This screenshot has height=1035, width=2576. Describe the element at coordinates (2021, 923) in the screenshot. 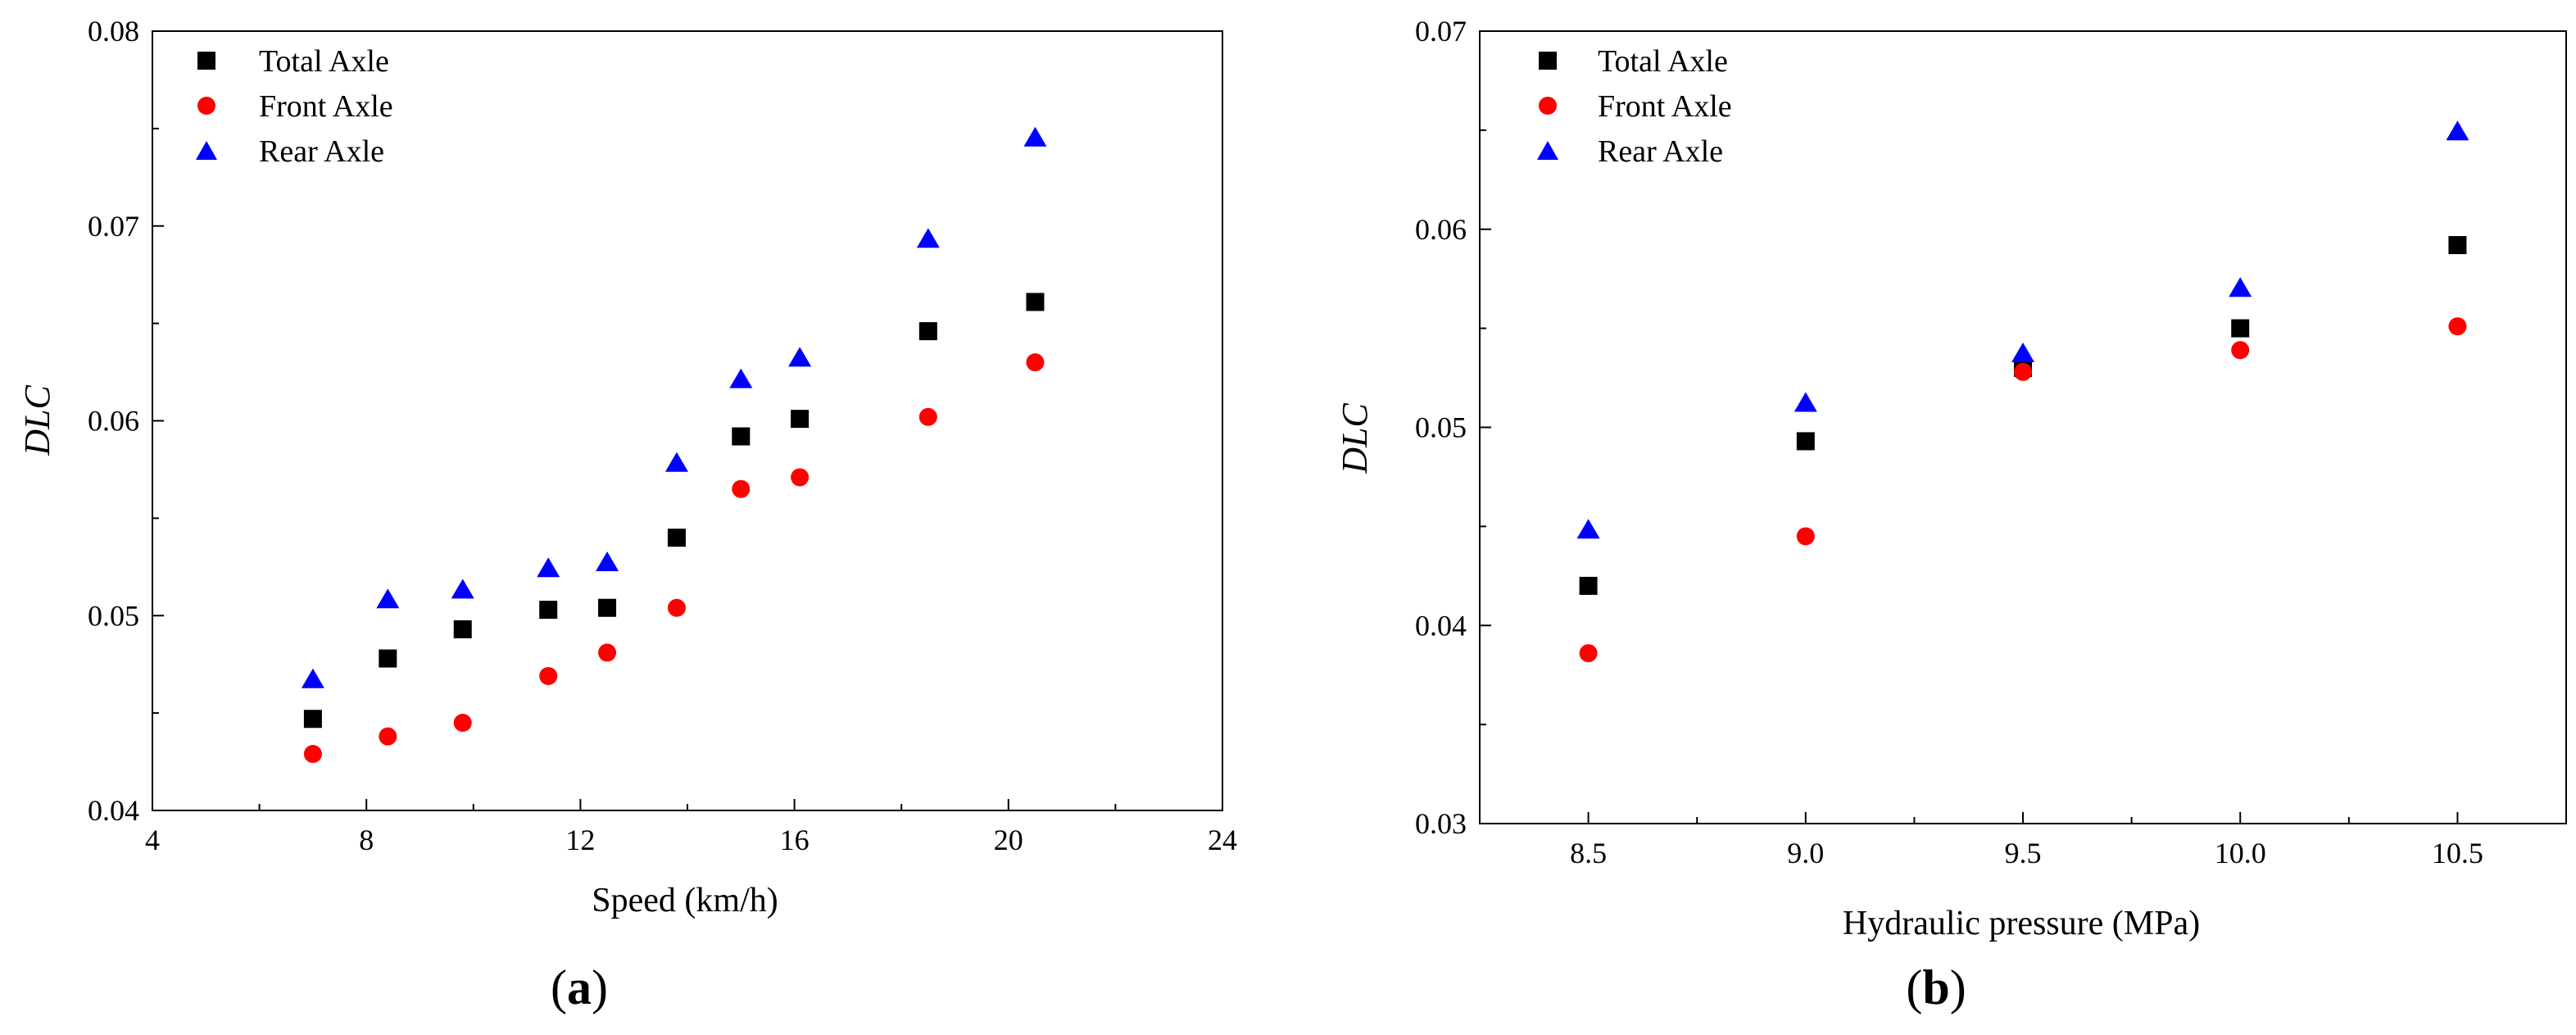

I see `x-axis-title-b: Hydraulic pressure (MPa)` at that location.